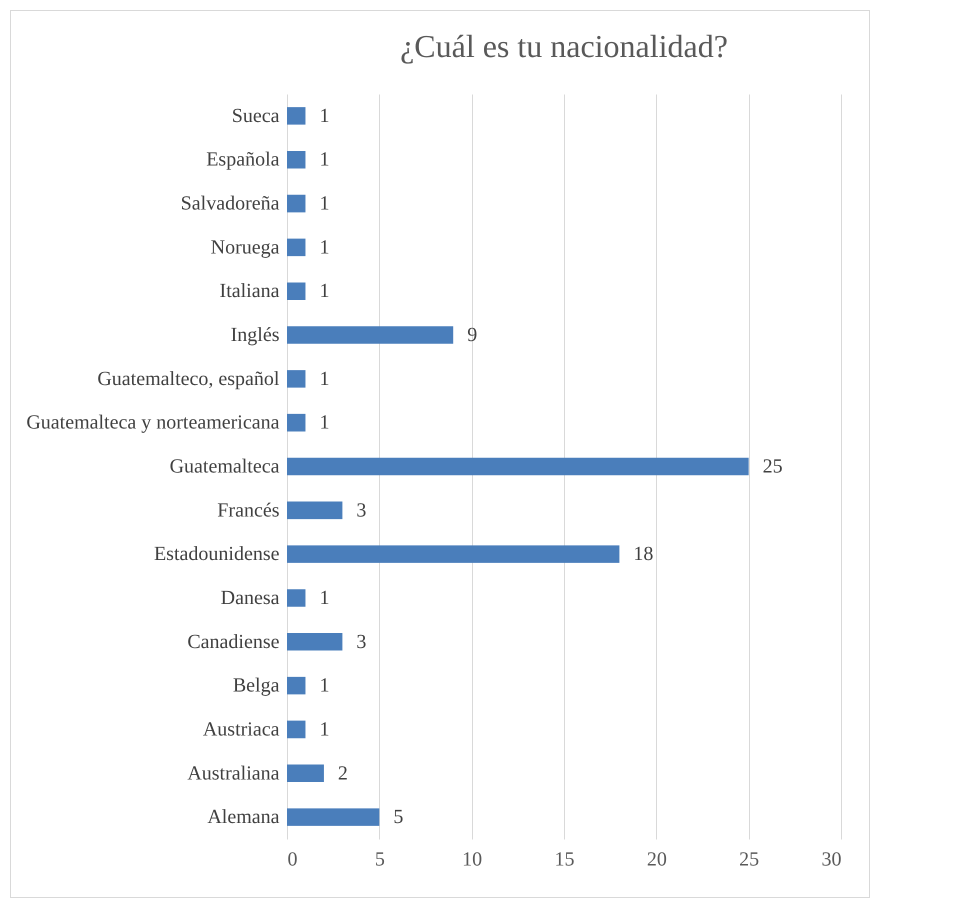  Describe the element at coordinates (245, 247) in the screenshot. I see `y-tick-label: Noruega` at that location.